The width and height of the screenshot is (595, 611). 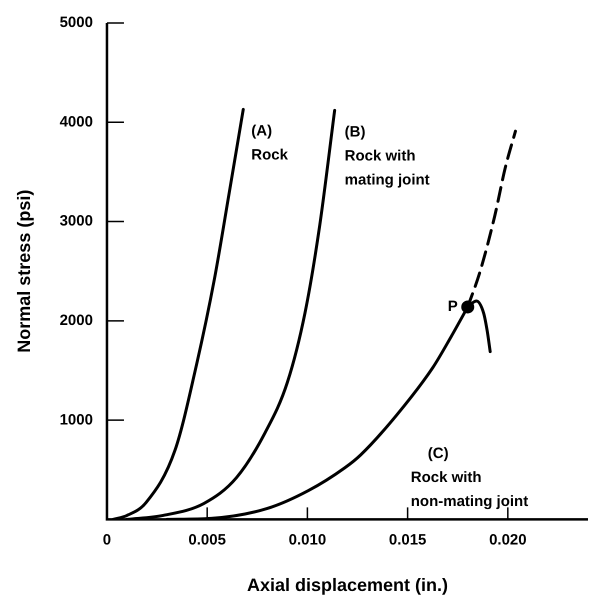 I want to click on x-axis-title: Axial displacement (in.), so click(x=347, y=585).